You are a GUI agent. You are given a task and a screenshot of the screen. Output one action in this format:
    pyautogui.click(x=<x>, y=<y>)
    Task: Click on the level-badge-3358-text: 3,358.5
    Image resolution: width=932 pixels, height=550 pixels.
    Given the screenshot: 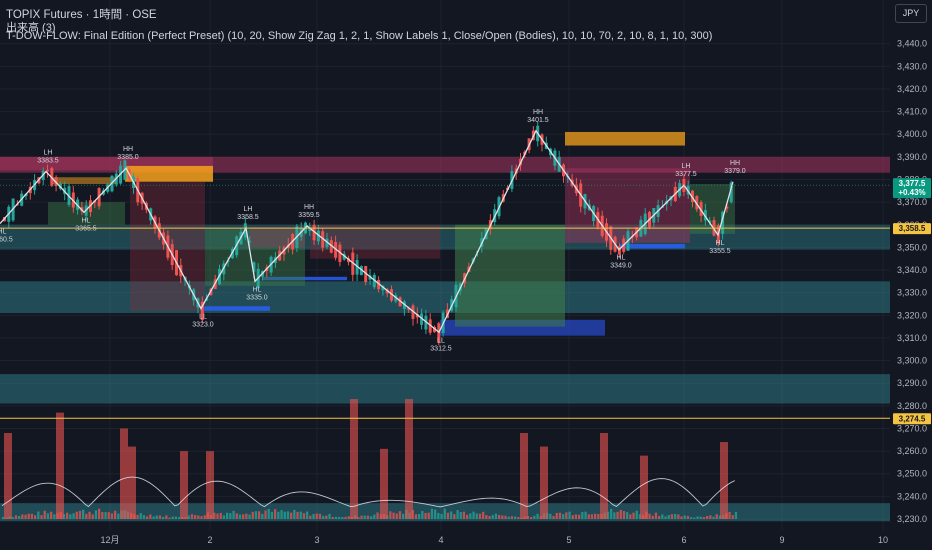 What is the action you would take?
    pyautogui.click(x=912, y=228)
    